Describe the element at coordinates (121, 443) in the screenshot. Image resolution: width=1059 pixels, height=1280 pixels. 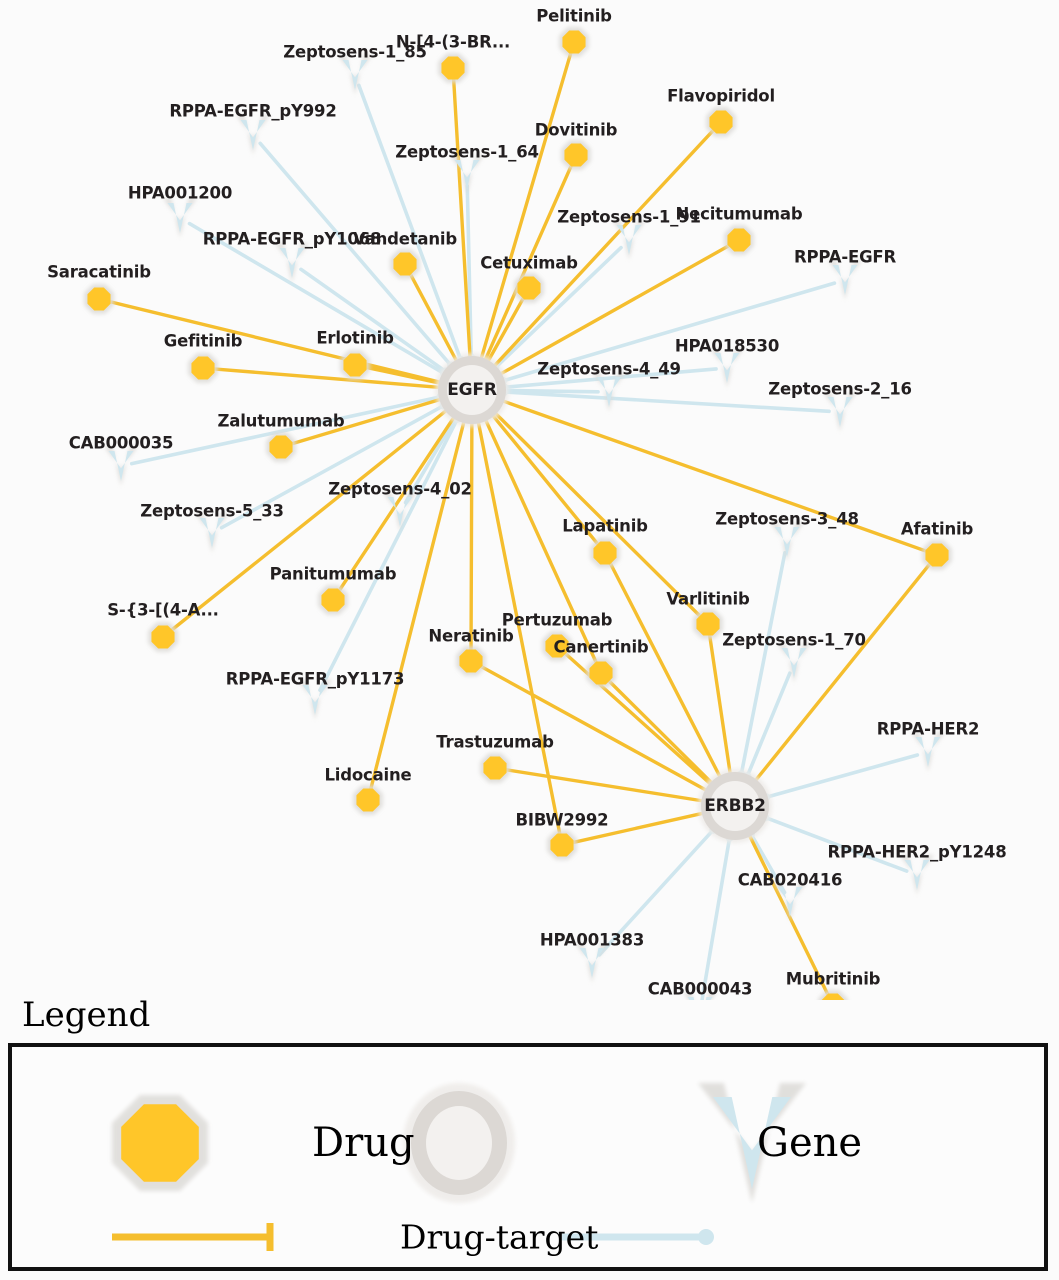
I see `antibody-label: CAB000035` at that location.